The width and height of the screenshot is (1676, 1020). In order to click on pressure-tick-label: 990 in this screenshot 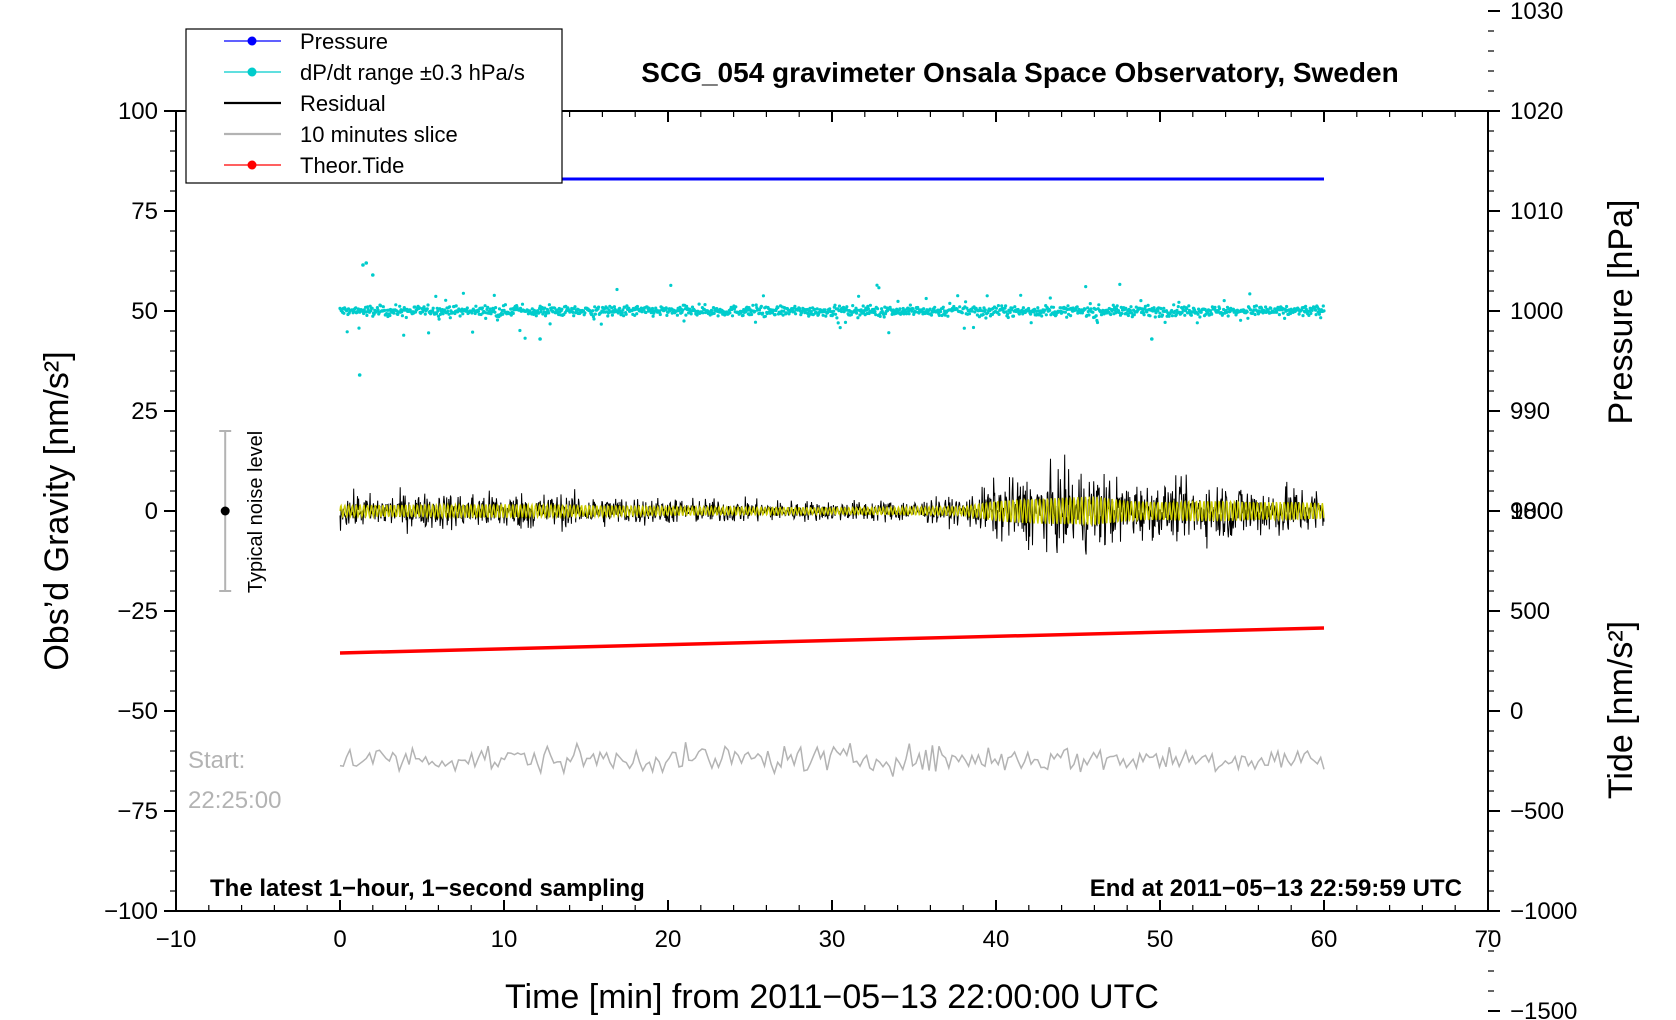, I will do `click(1530, 411)`.